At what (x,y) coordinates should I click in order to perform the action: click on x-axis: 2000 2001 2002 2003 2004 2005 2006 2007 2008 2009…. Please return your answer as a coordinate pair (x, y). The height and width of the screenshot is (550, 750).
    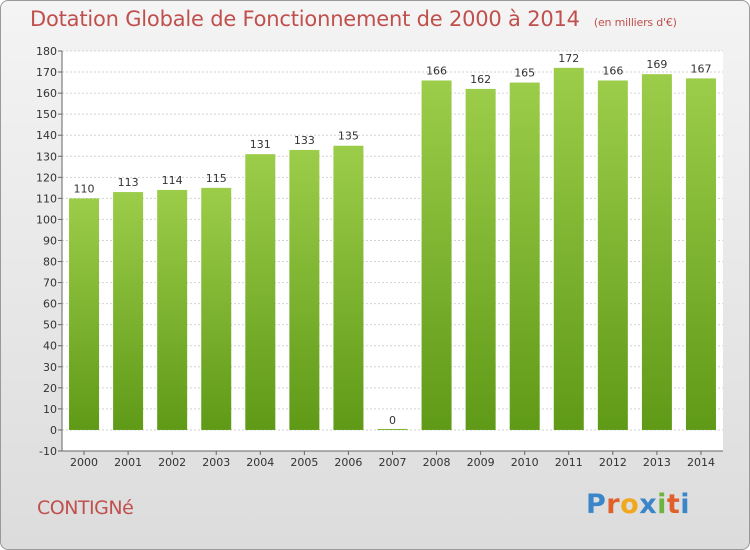
    Looking at the image, I should click on (392, 459).